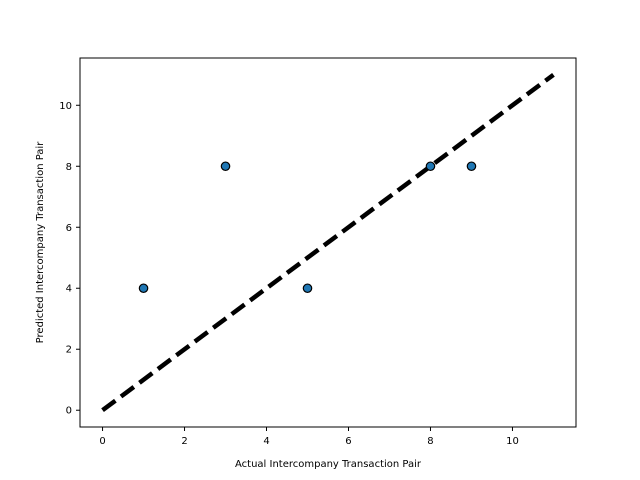 The image size is (640, 480). I want to click on x-tick-label: 6, so click(348, 441).